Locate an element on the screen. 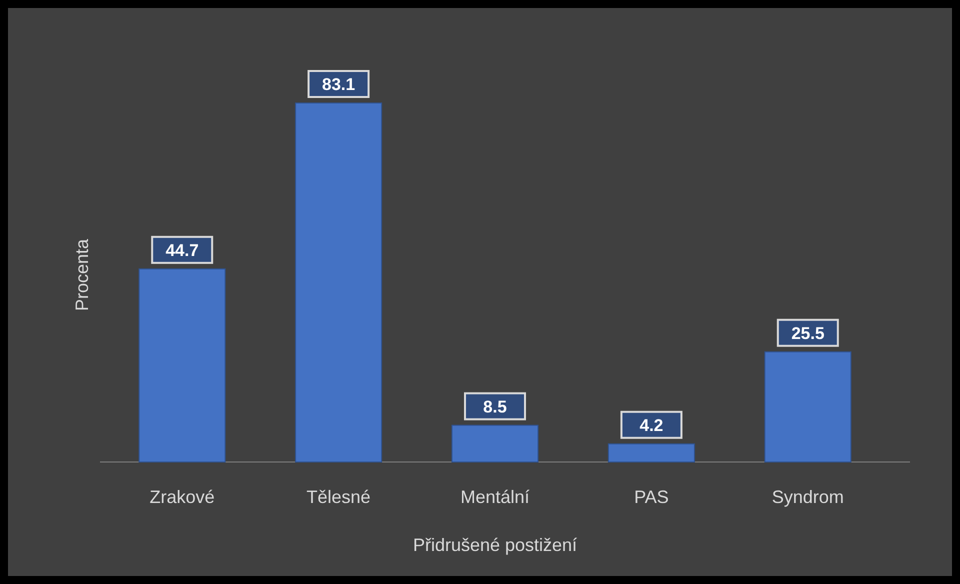  y-axis-title: Procenta is located at coordinates (82, 275).